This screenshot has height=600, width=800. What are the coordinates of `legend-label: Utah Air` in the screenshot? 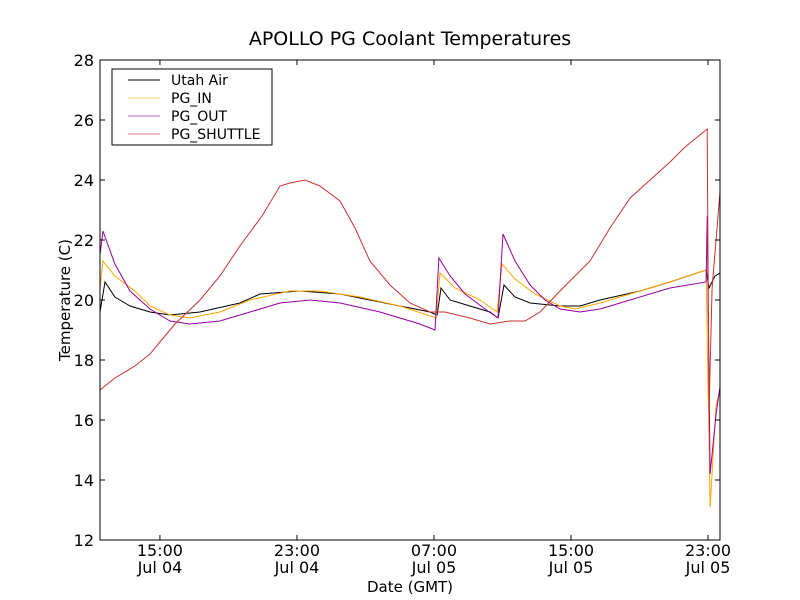 It's located at (199, 81).